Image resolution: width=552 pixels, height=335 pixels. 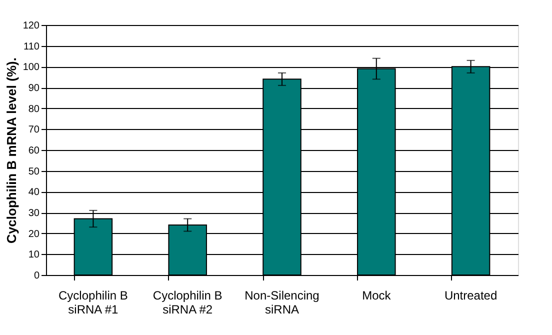 What do you see at coordinates (34, 109) in the screenshot?
I see `y-tick-label: 80` at bounding box center [34, 109].